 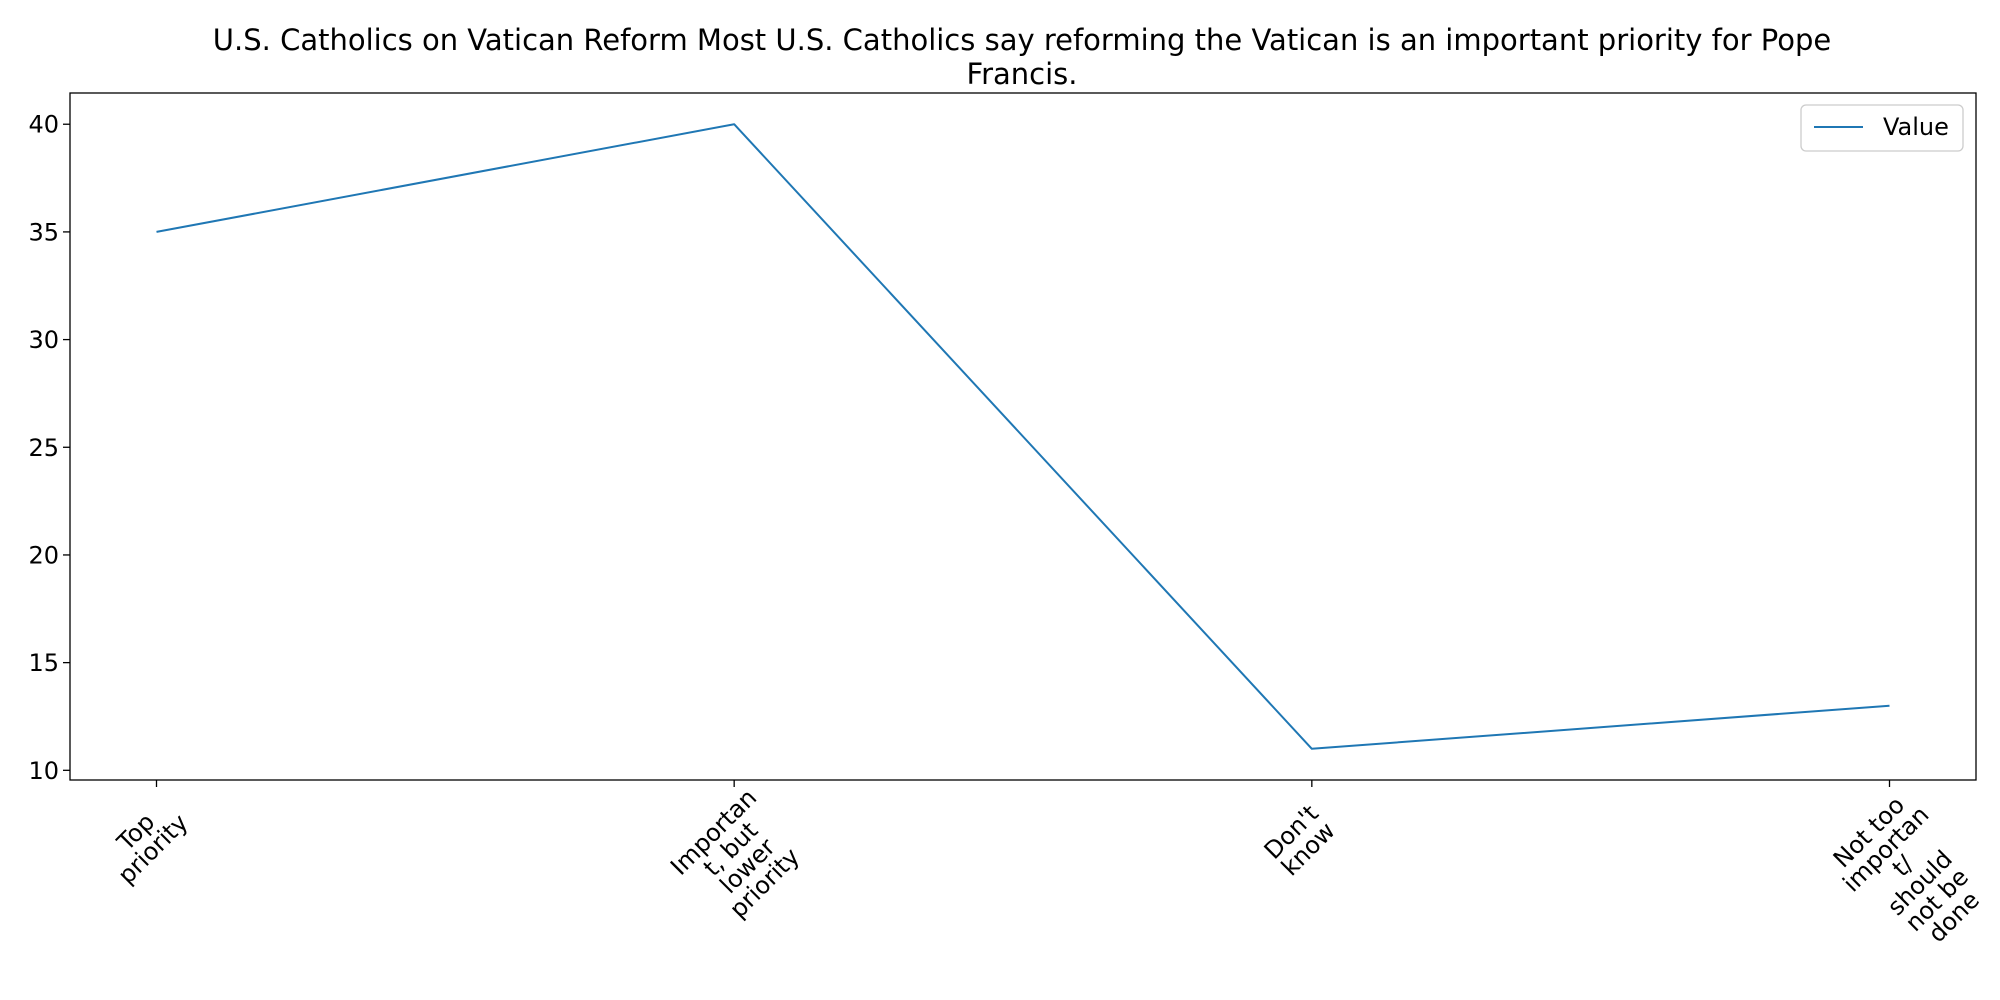 I want to click on y-tick-label: 30, so click(x=43, y=340).